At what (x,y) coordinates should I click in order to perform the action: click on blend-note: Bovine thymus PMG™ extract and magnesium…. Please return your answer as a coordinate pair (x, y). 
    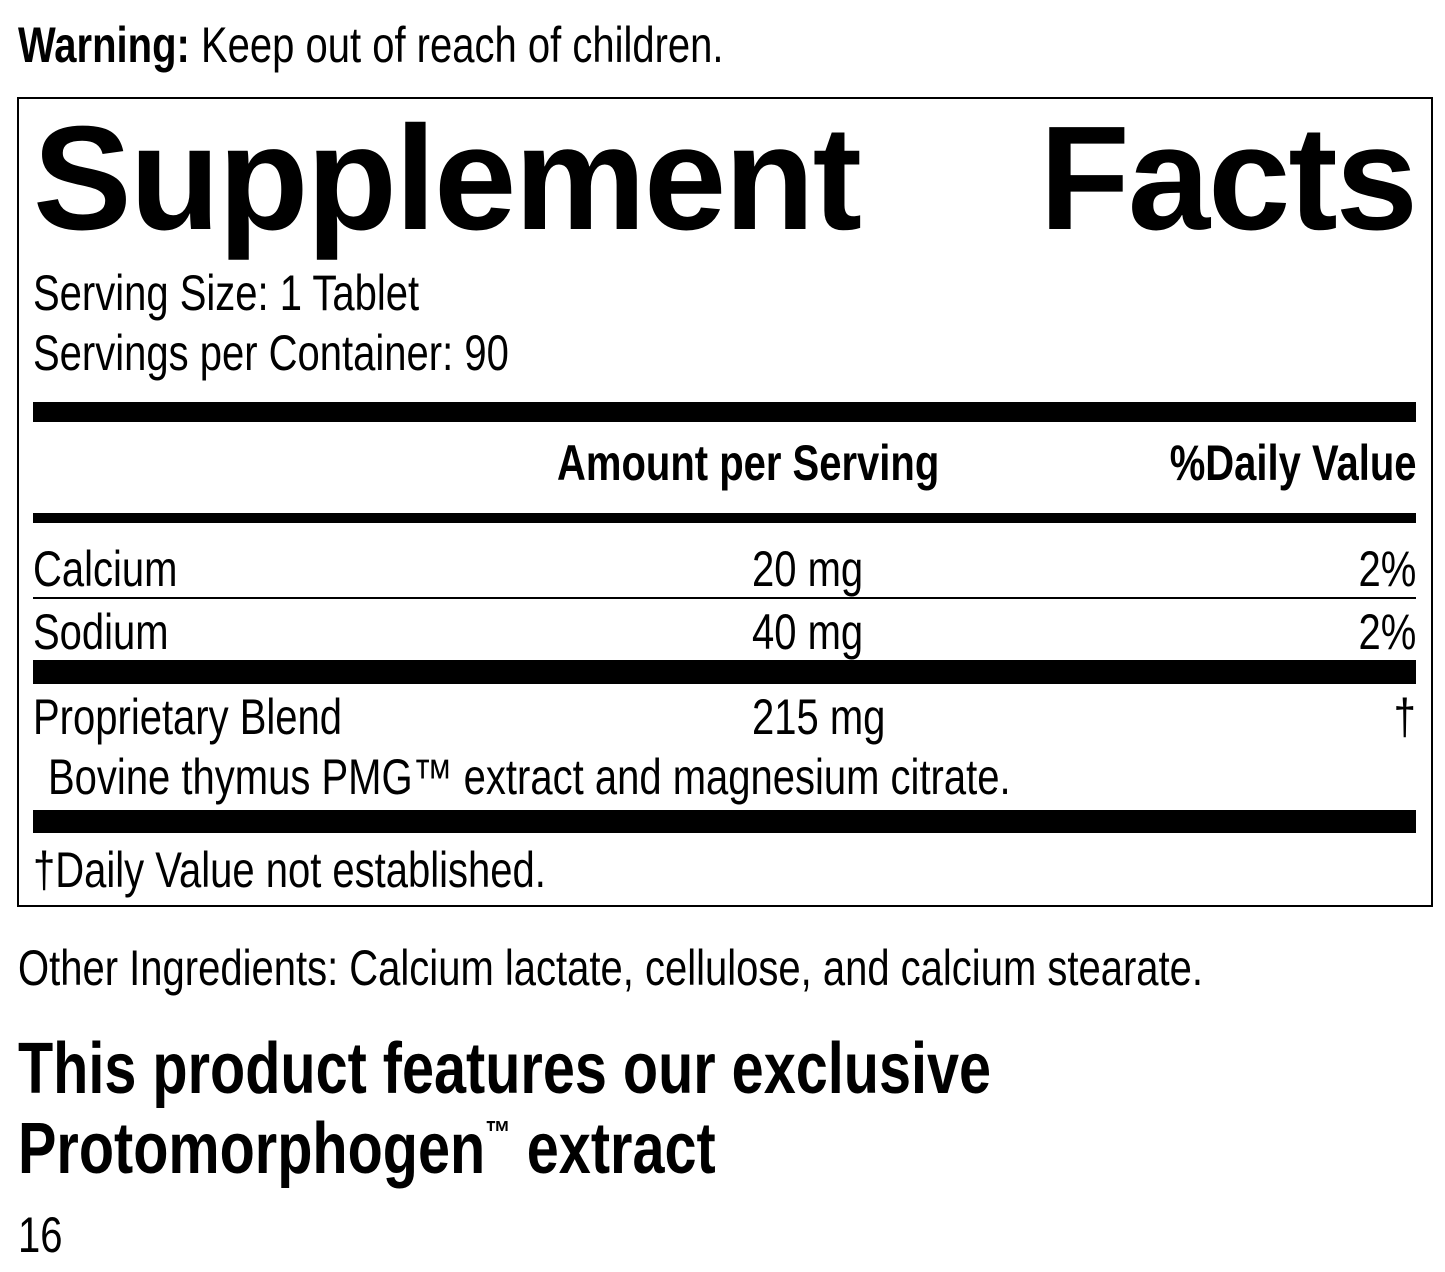
    Looking at the image, I should click on (649, 777).